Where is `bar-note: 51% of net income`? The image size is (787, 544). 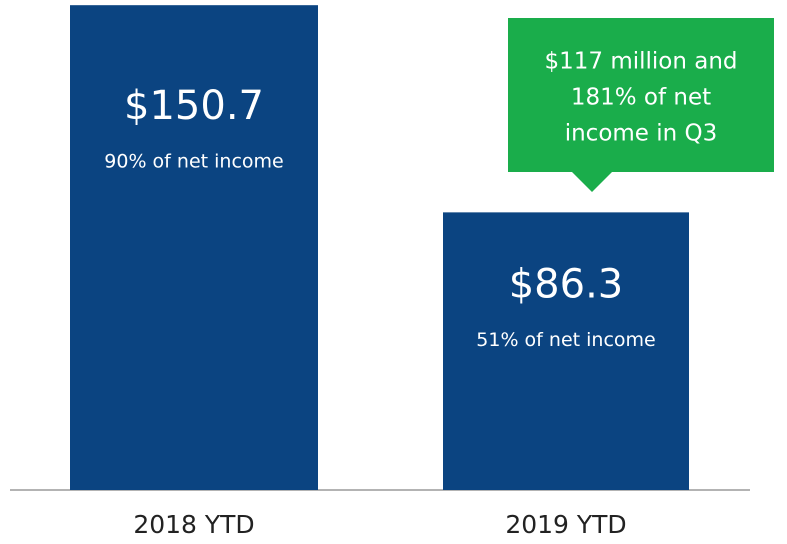
bar-note: 51% of net income is located at coordinates (565, 340).